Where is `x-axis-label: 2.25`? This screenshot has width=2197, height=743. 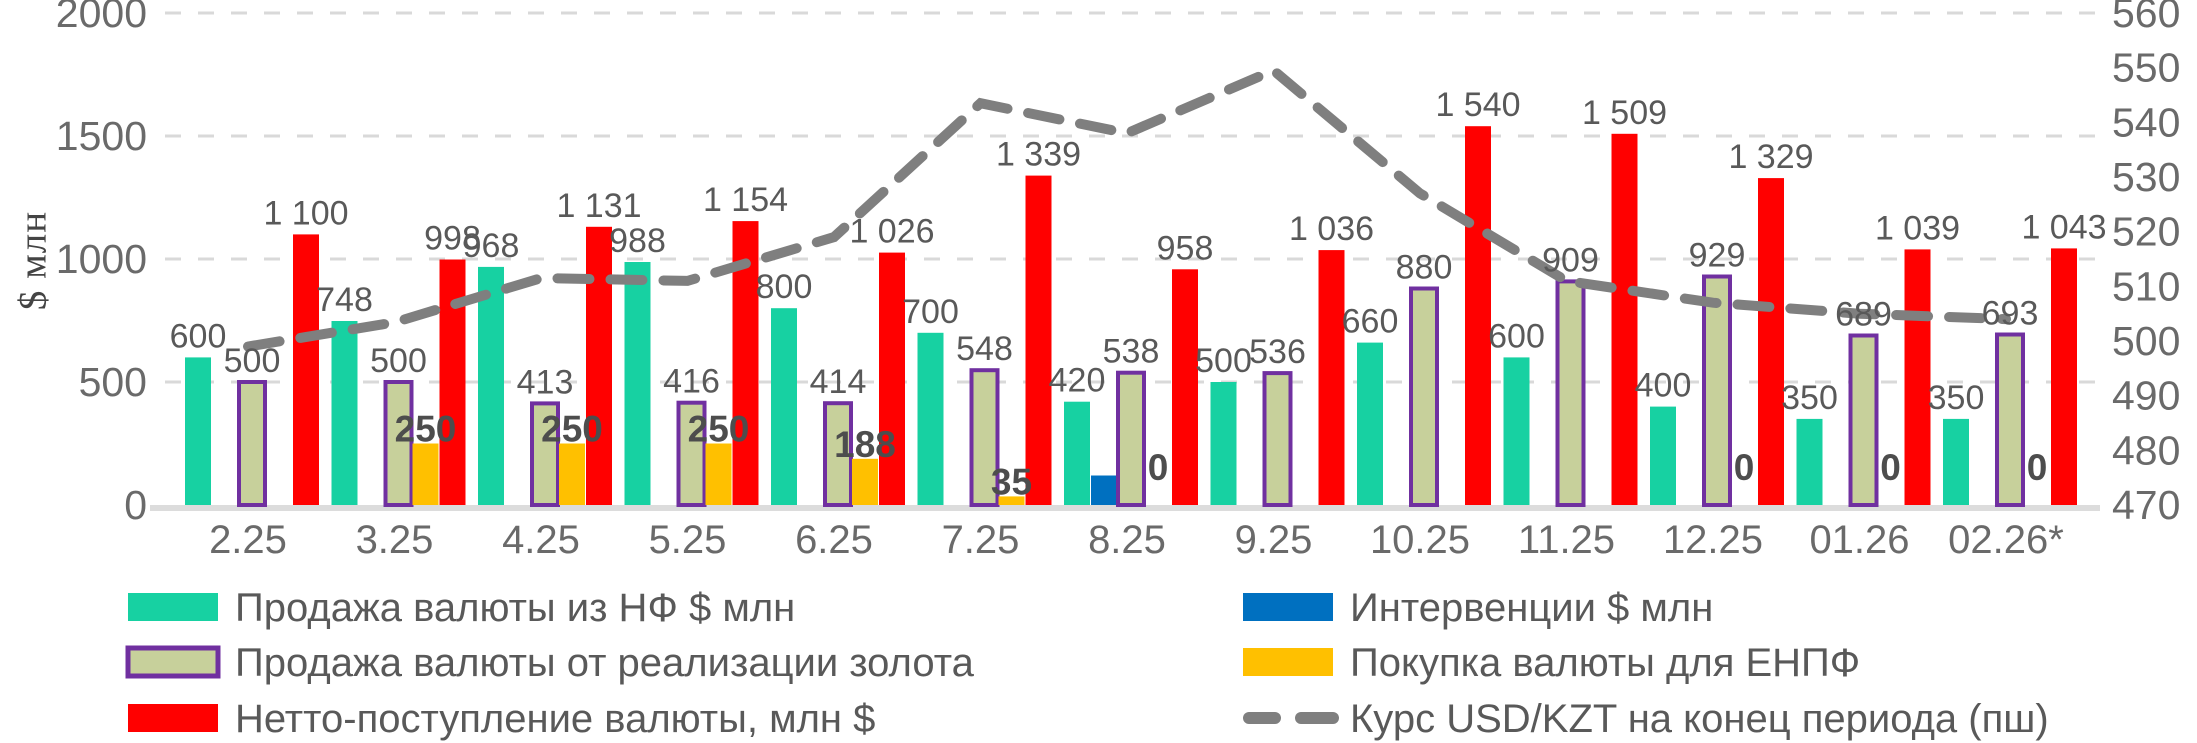
x-axis-label: 2.25 is located at coordinates (248, 540).